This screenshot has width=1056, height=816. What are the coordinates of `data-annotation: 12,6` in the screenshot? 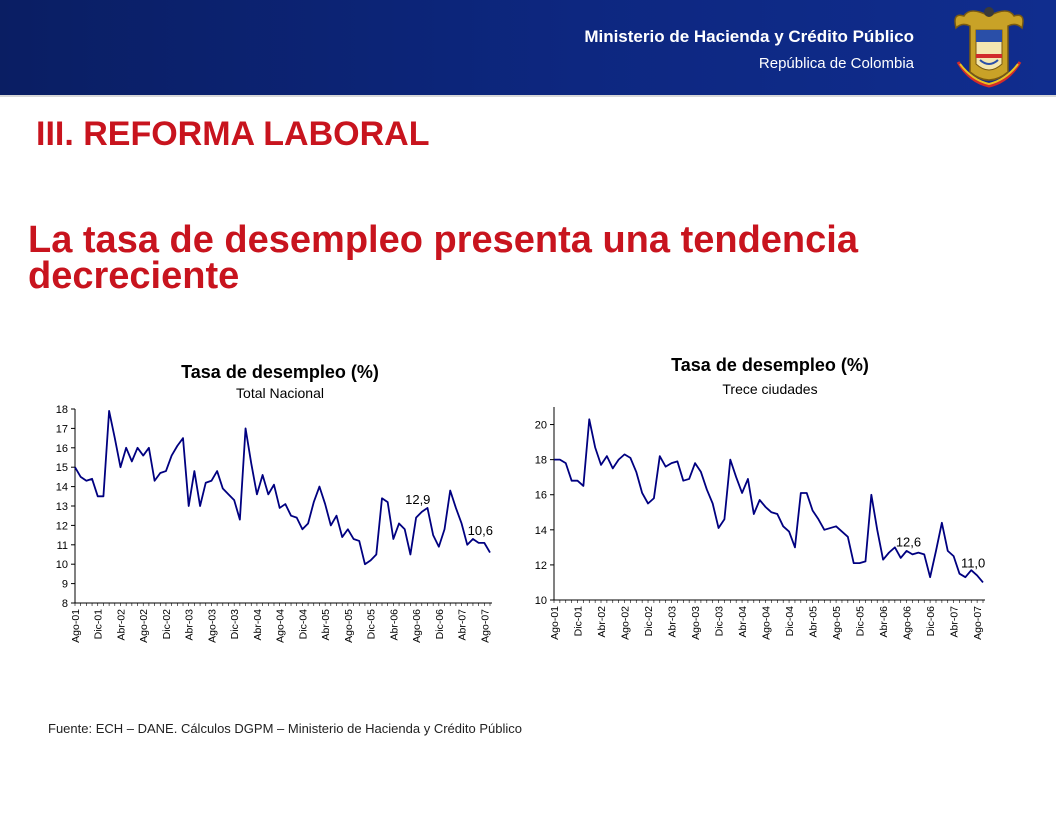 It's located at (908, 541).